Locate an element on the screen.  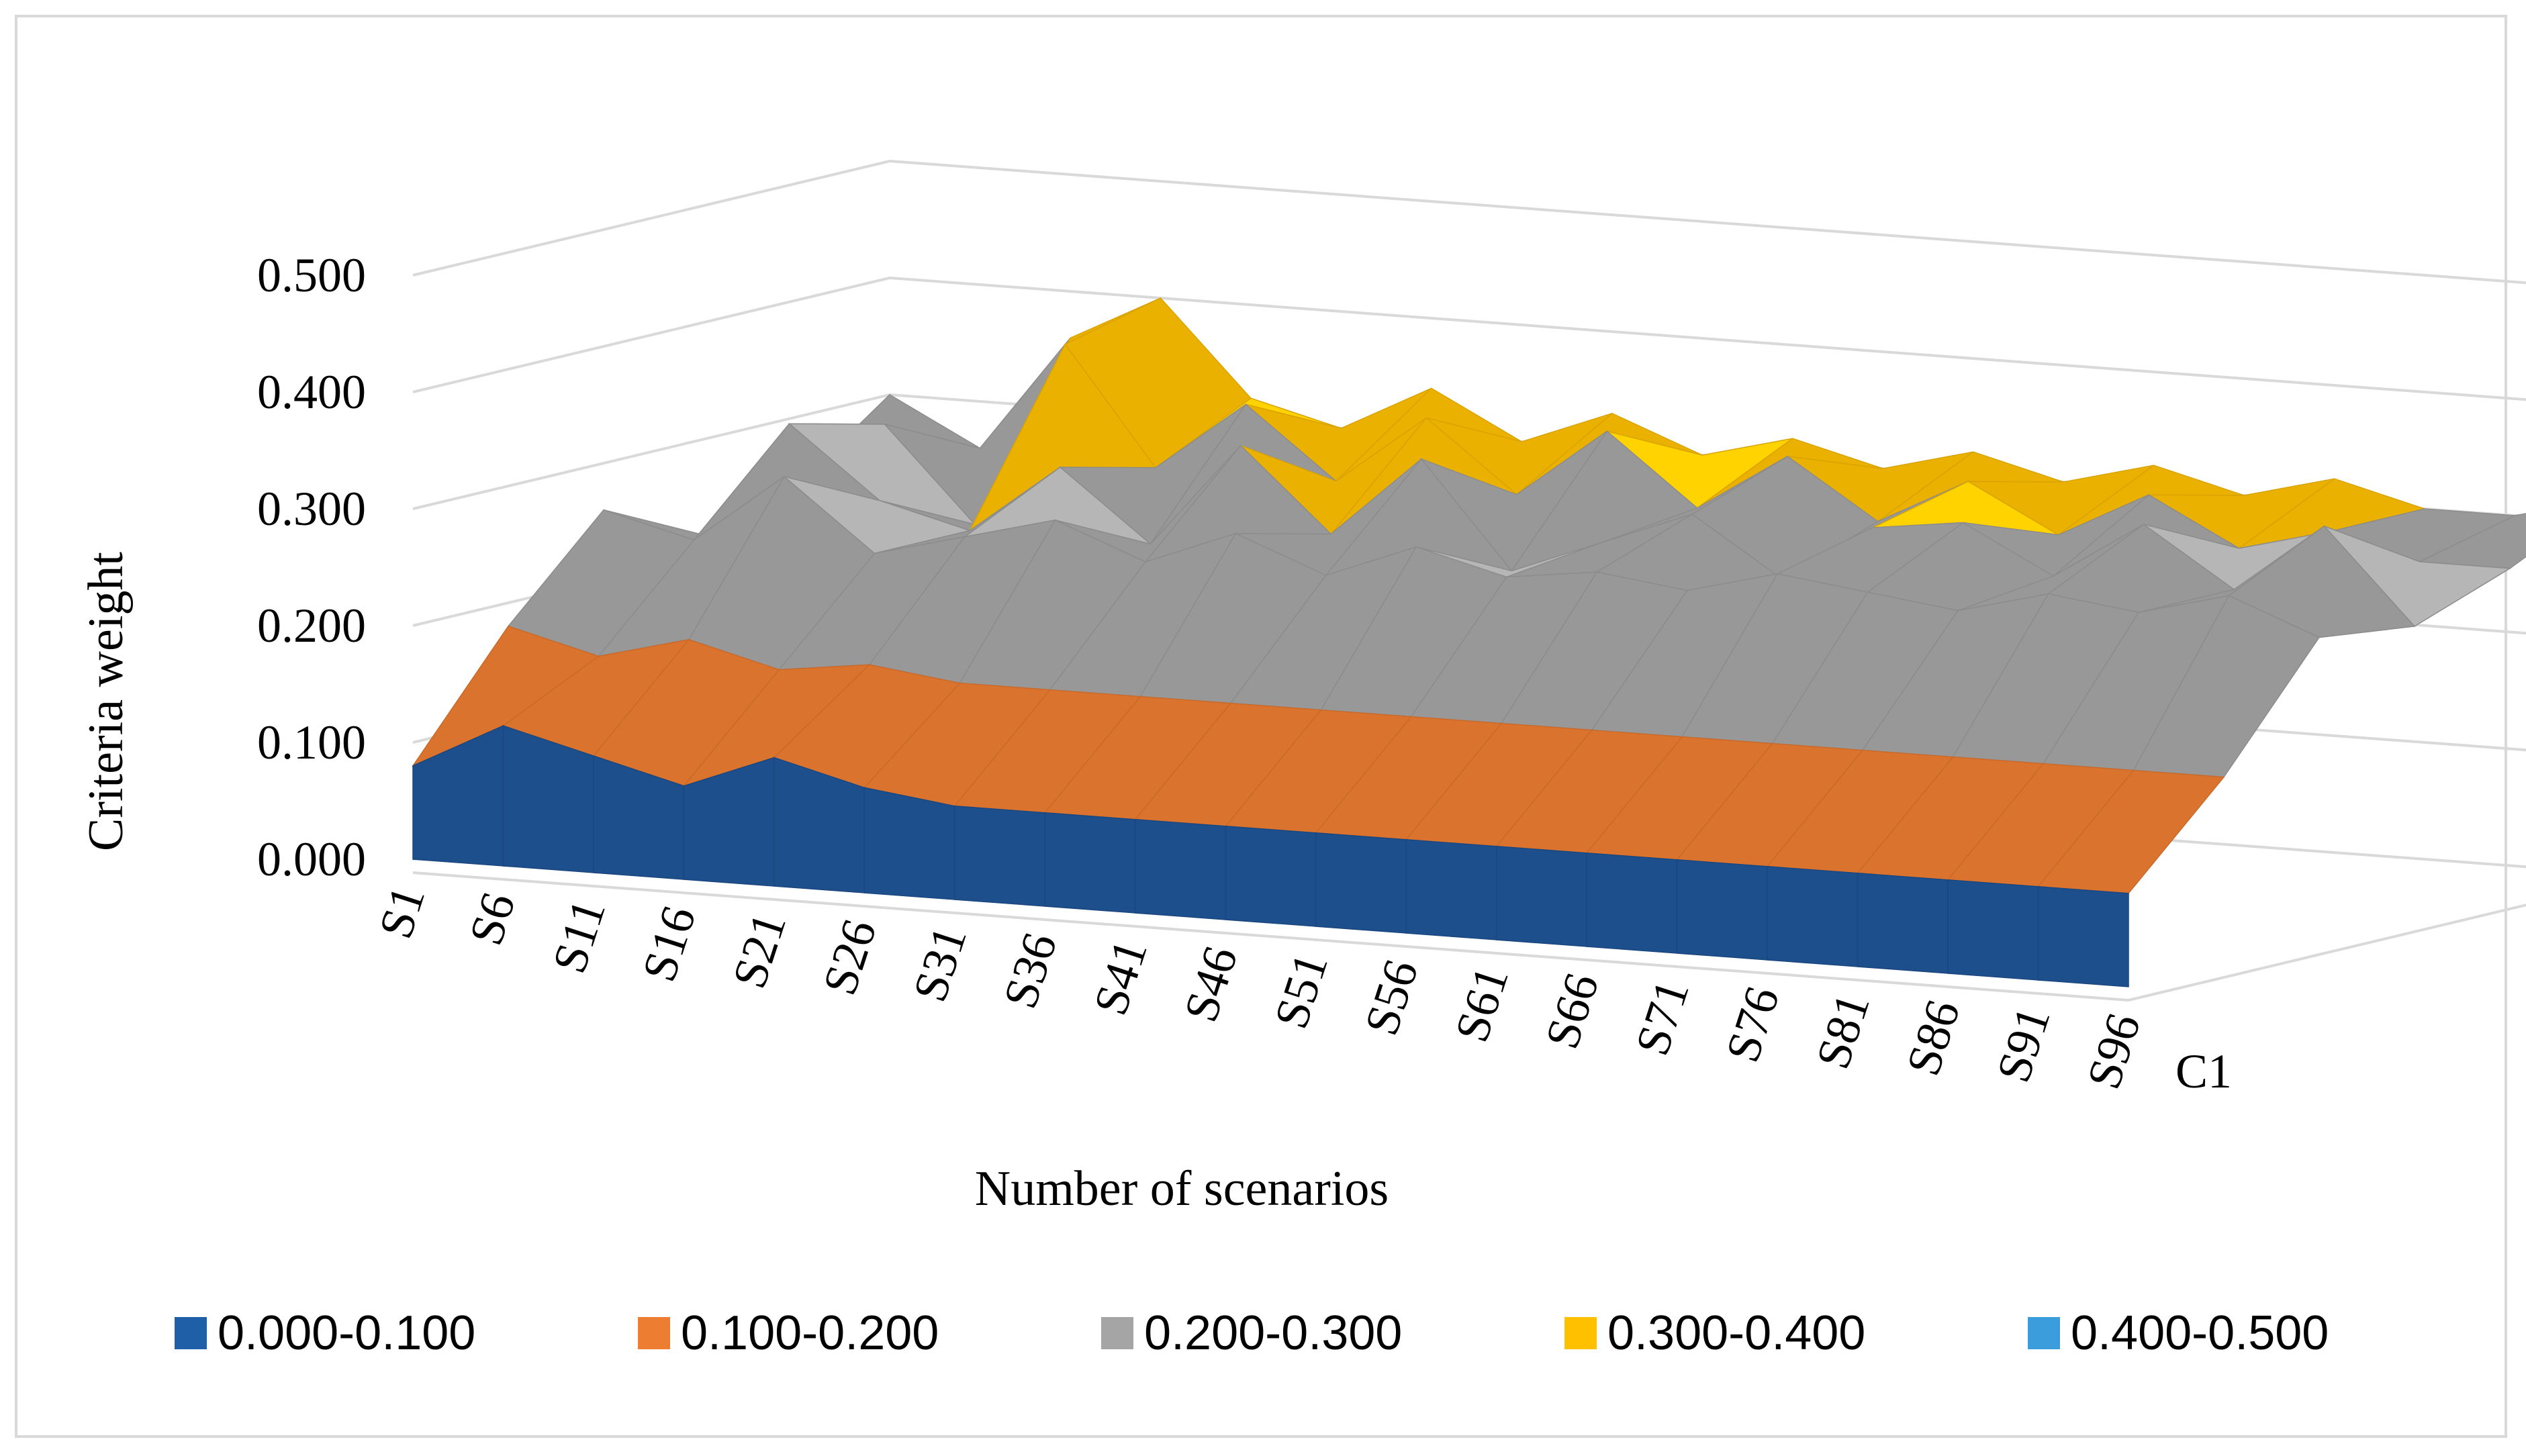
x-tick-label: S71 is located at coordinates (1662, 1017).